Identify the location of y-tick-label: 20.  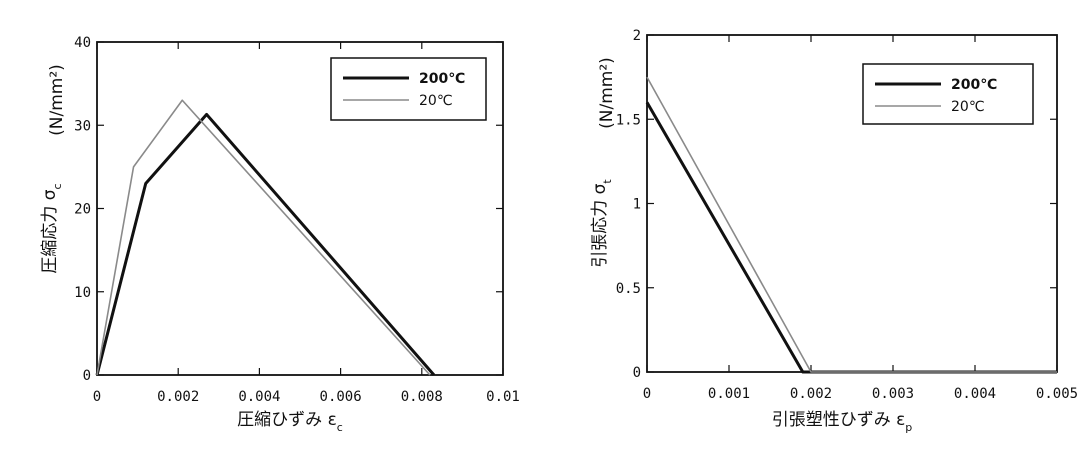
(82, 210).